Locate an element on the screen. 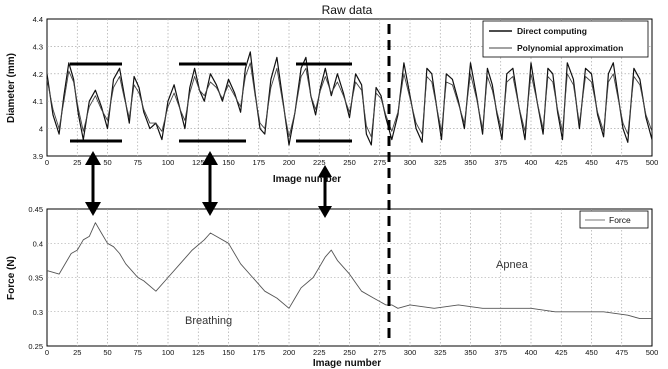 This screenshot has width=668, height=369. legend: Force is located at coordinates (614, 219).